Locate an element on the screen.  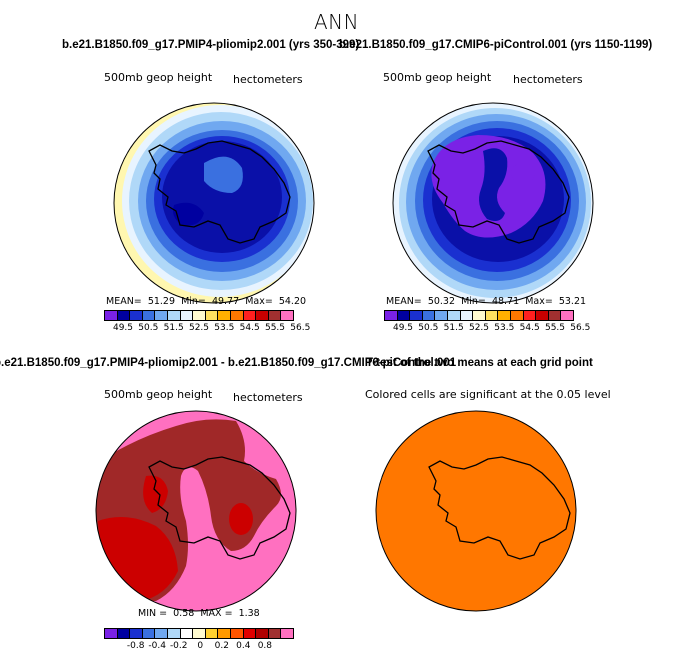
diff-variable: 500mb geop height is located at coordinates (158, 394).